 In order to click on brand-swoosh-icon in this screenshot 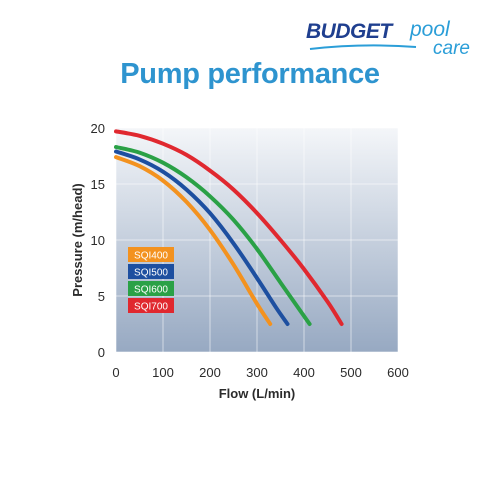, I will do `click(363, 47)`.